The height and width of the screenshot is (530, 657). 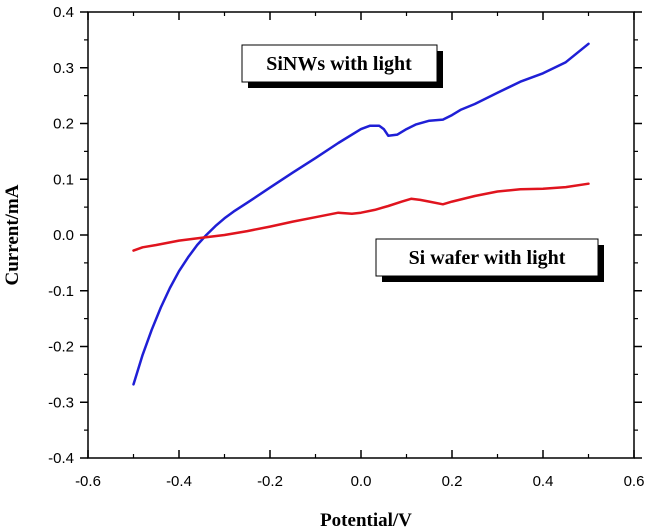 I want to click on y-tick-label: -0.3, so click(x=61, y=402).